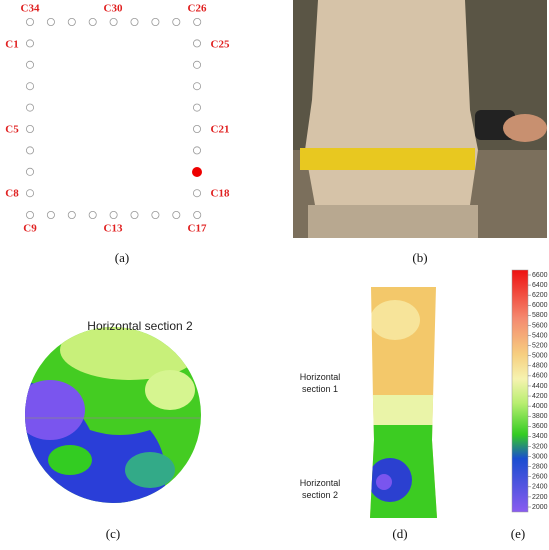  I want to click on caption: (b), so click(419, 257).